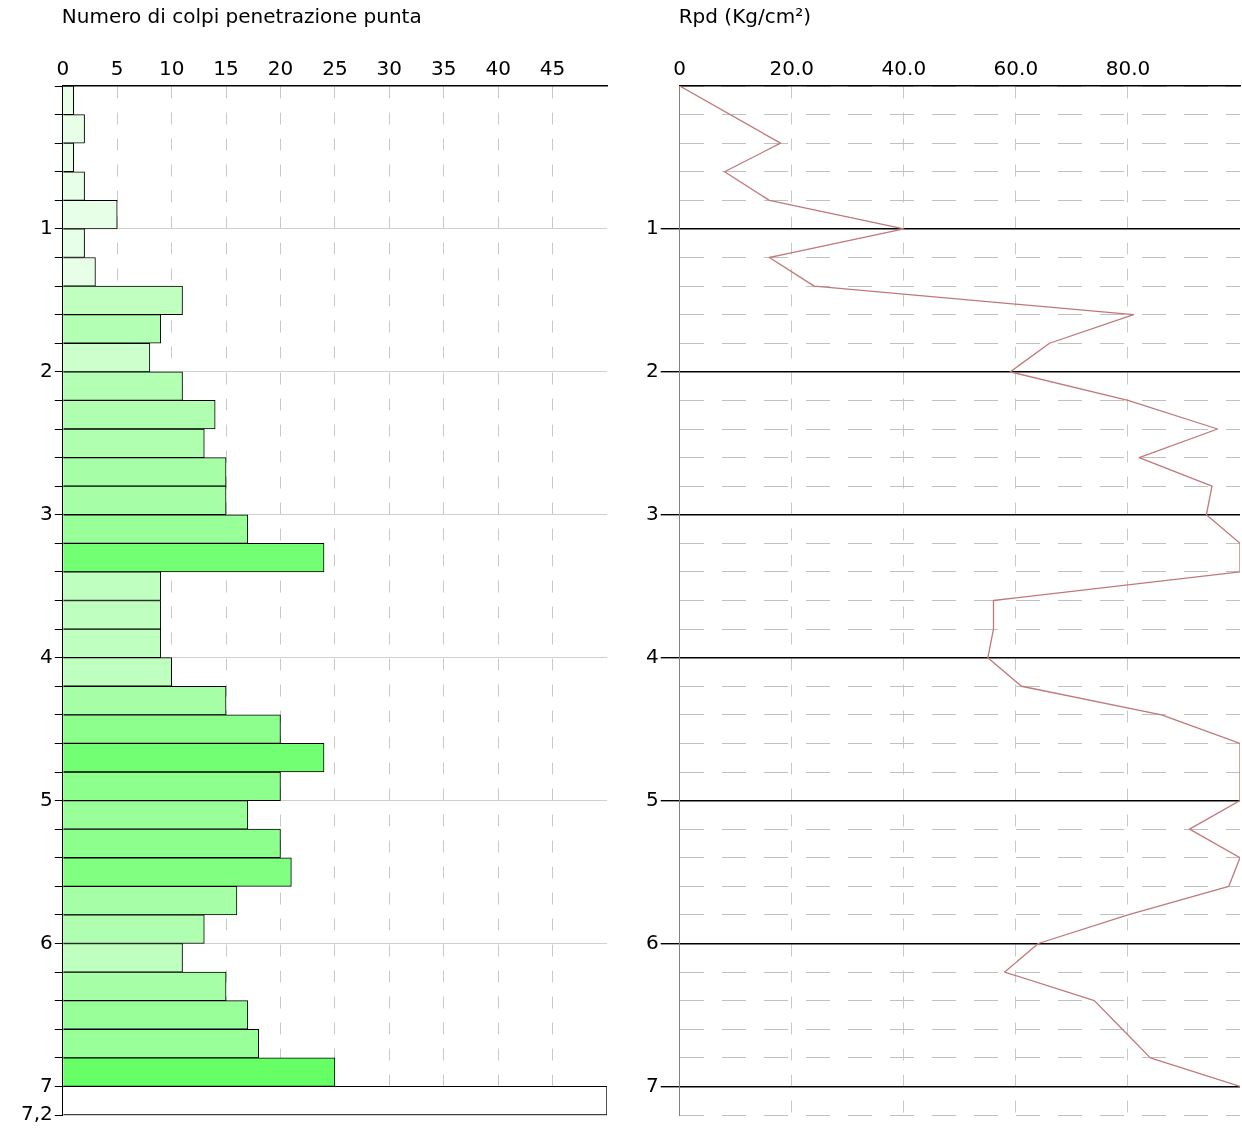 The width and height of the screenshot is (1242, 1129). What do you see at coordinates (241, 16) in the screenshot?
I see `chart-title: Numero di colpi penetrazione punta` at bounding box center [241, 16].